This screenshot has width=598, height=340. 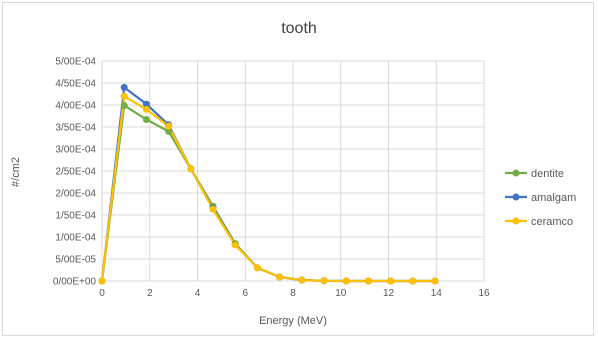 I want to click on y-tick-label: 5/00E-05, so click(x=75, y=260).